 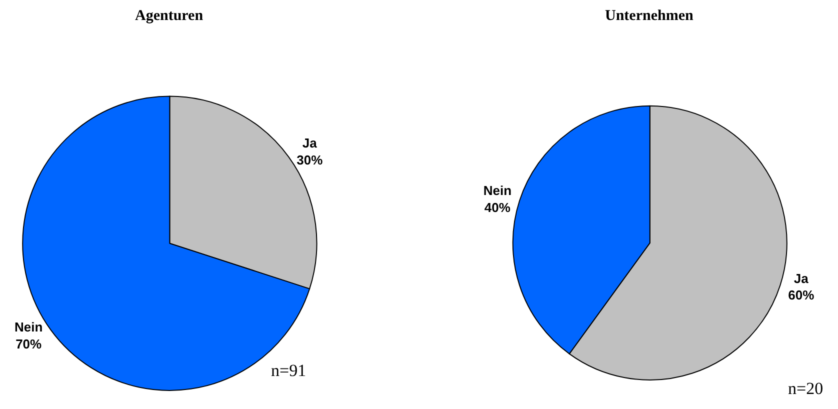 What do you see at coordinates (806, 388) in the screenshot?
I see `text: n=20` at bounding box center [806, 388].